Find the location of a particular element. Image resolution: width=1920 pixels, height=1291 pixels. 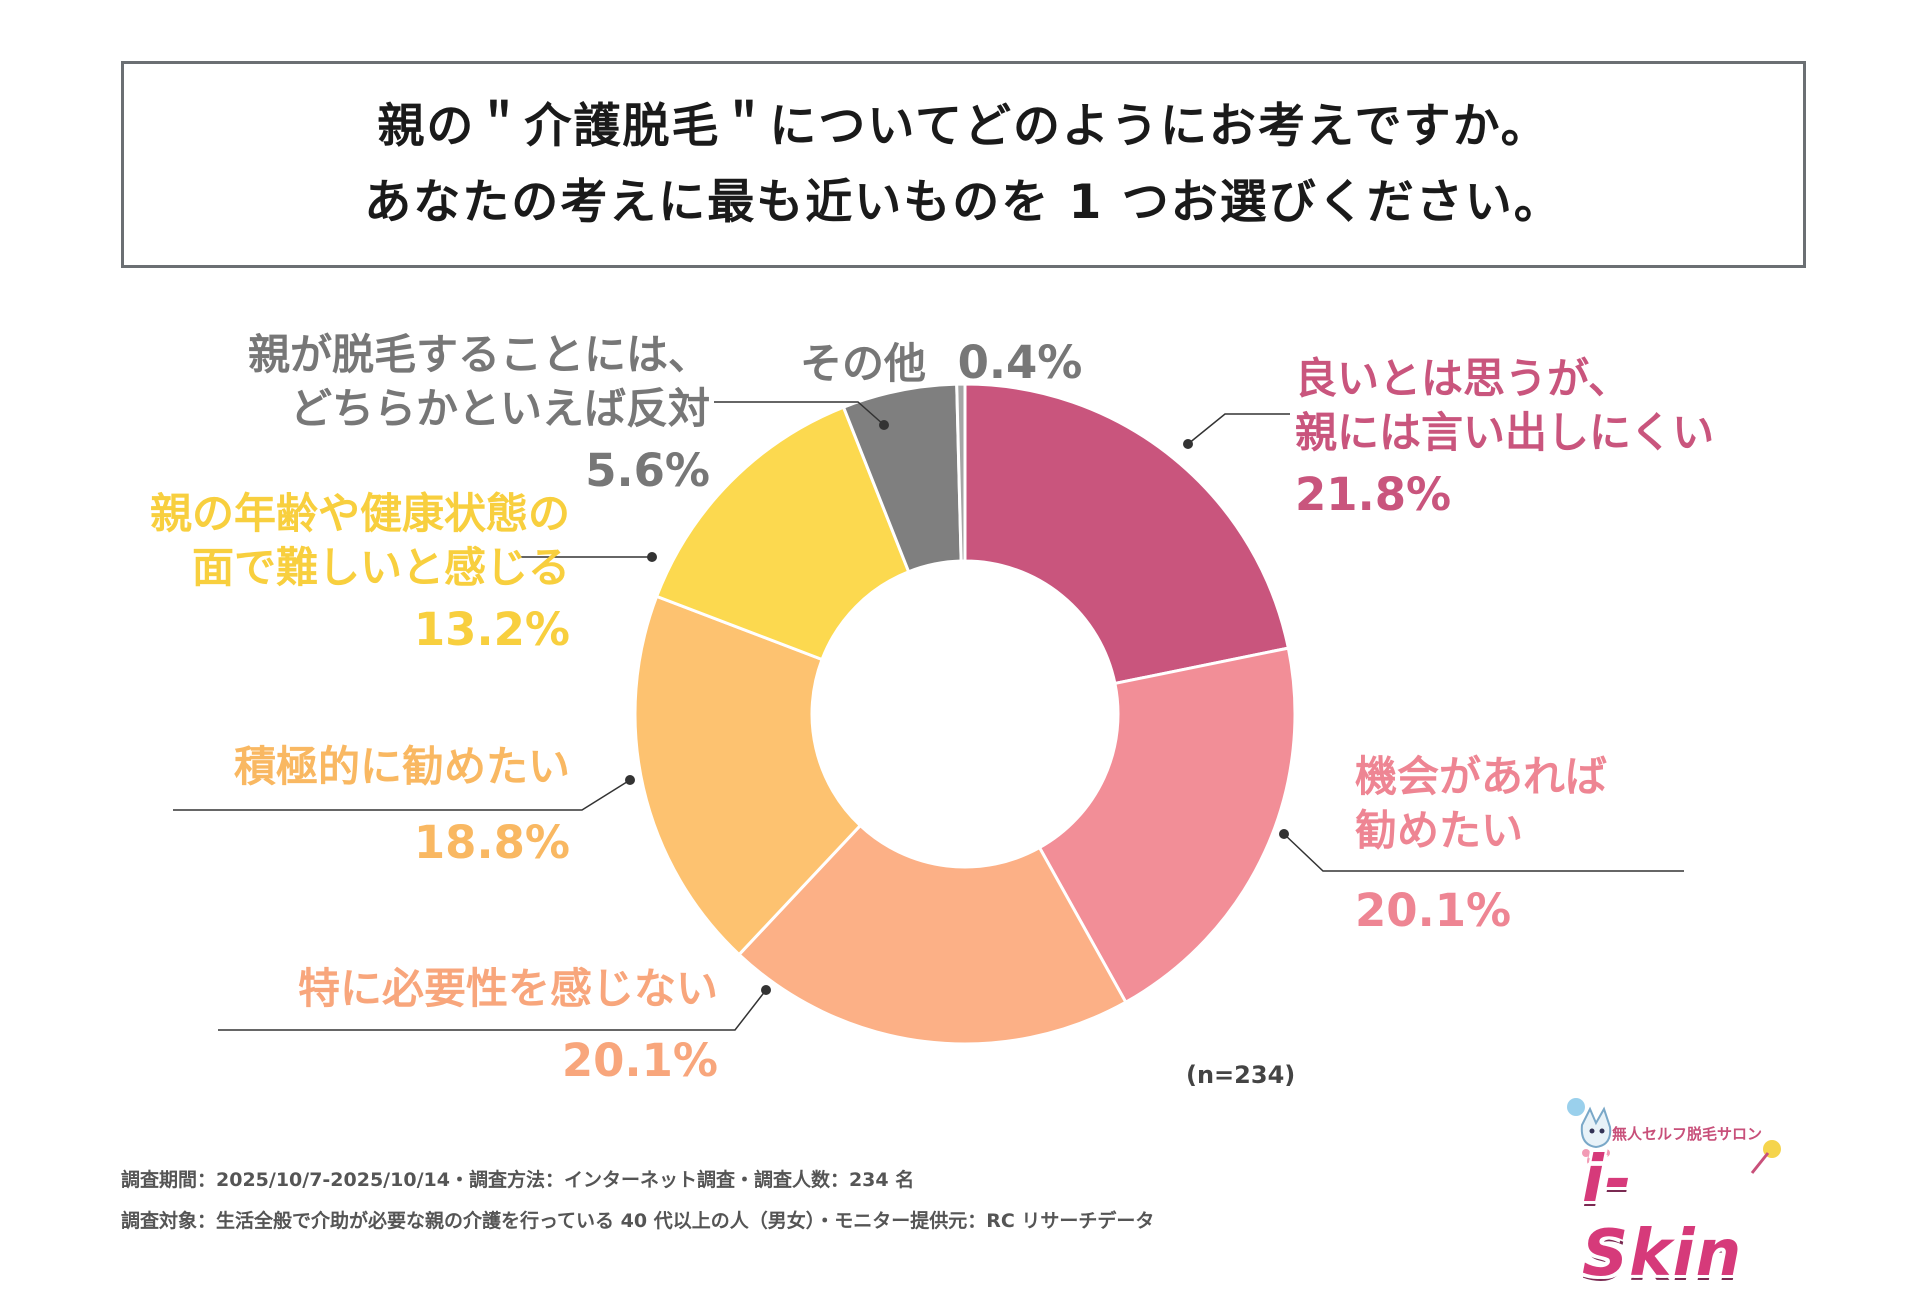

slice-label-5-line-1: 親が脱毛することには、 is located at coordinates (478, 354).